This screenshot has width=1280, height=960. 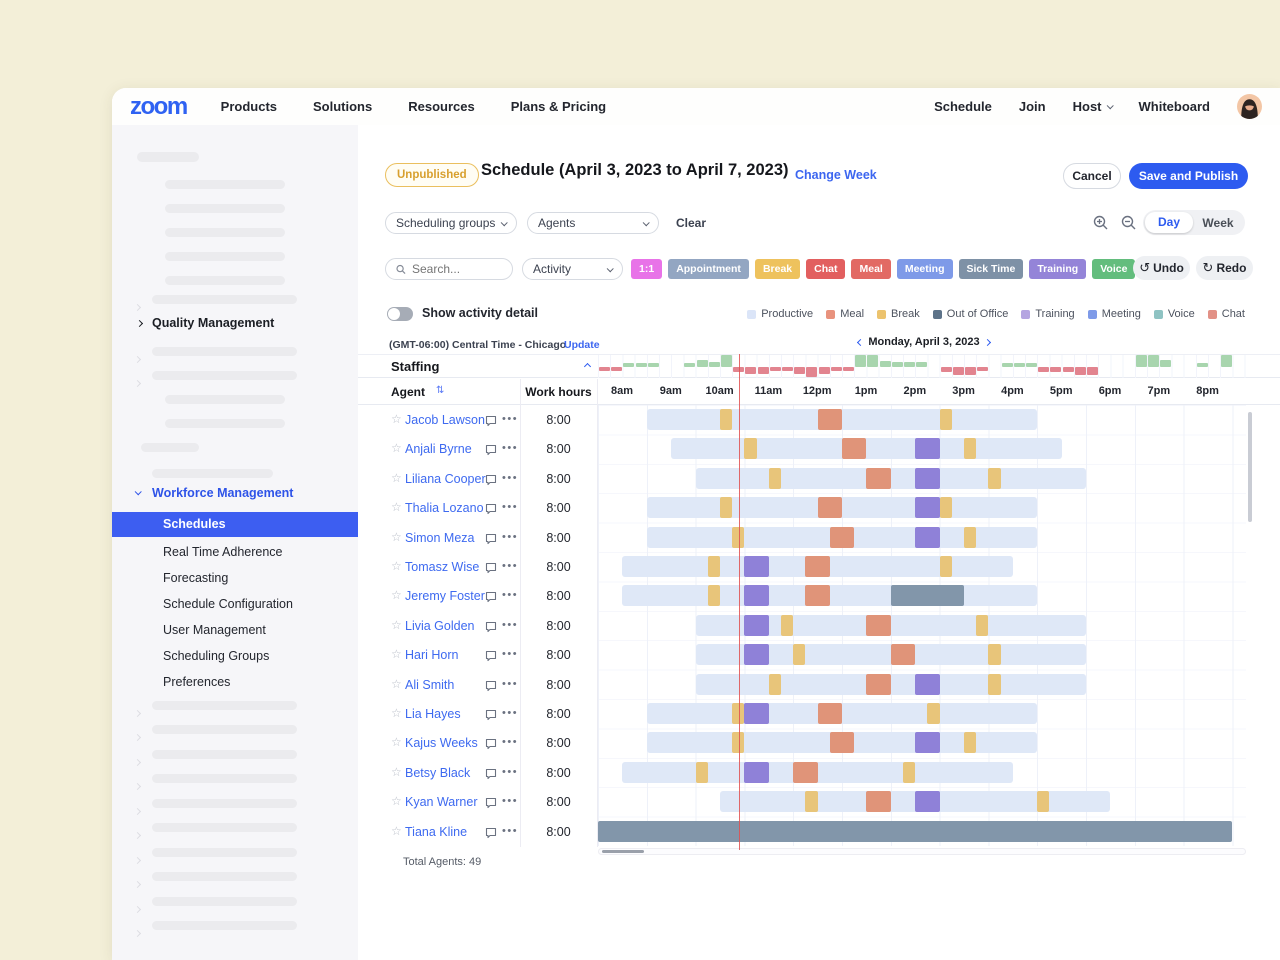 What do you see at coordinates (445, 478) in the screenshot?
I see `agent-name-link: Liliana Cooper` at bounding box center [445, 478].